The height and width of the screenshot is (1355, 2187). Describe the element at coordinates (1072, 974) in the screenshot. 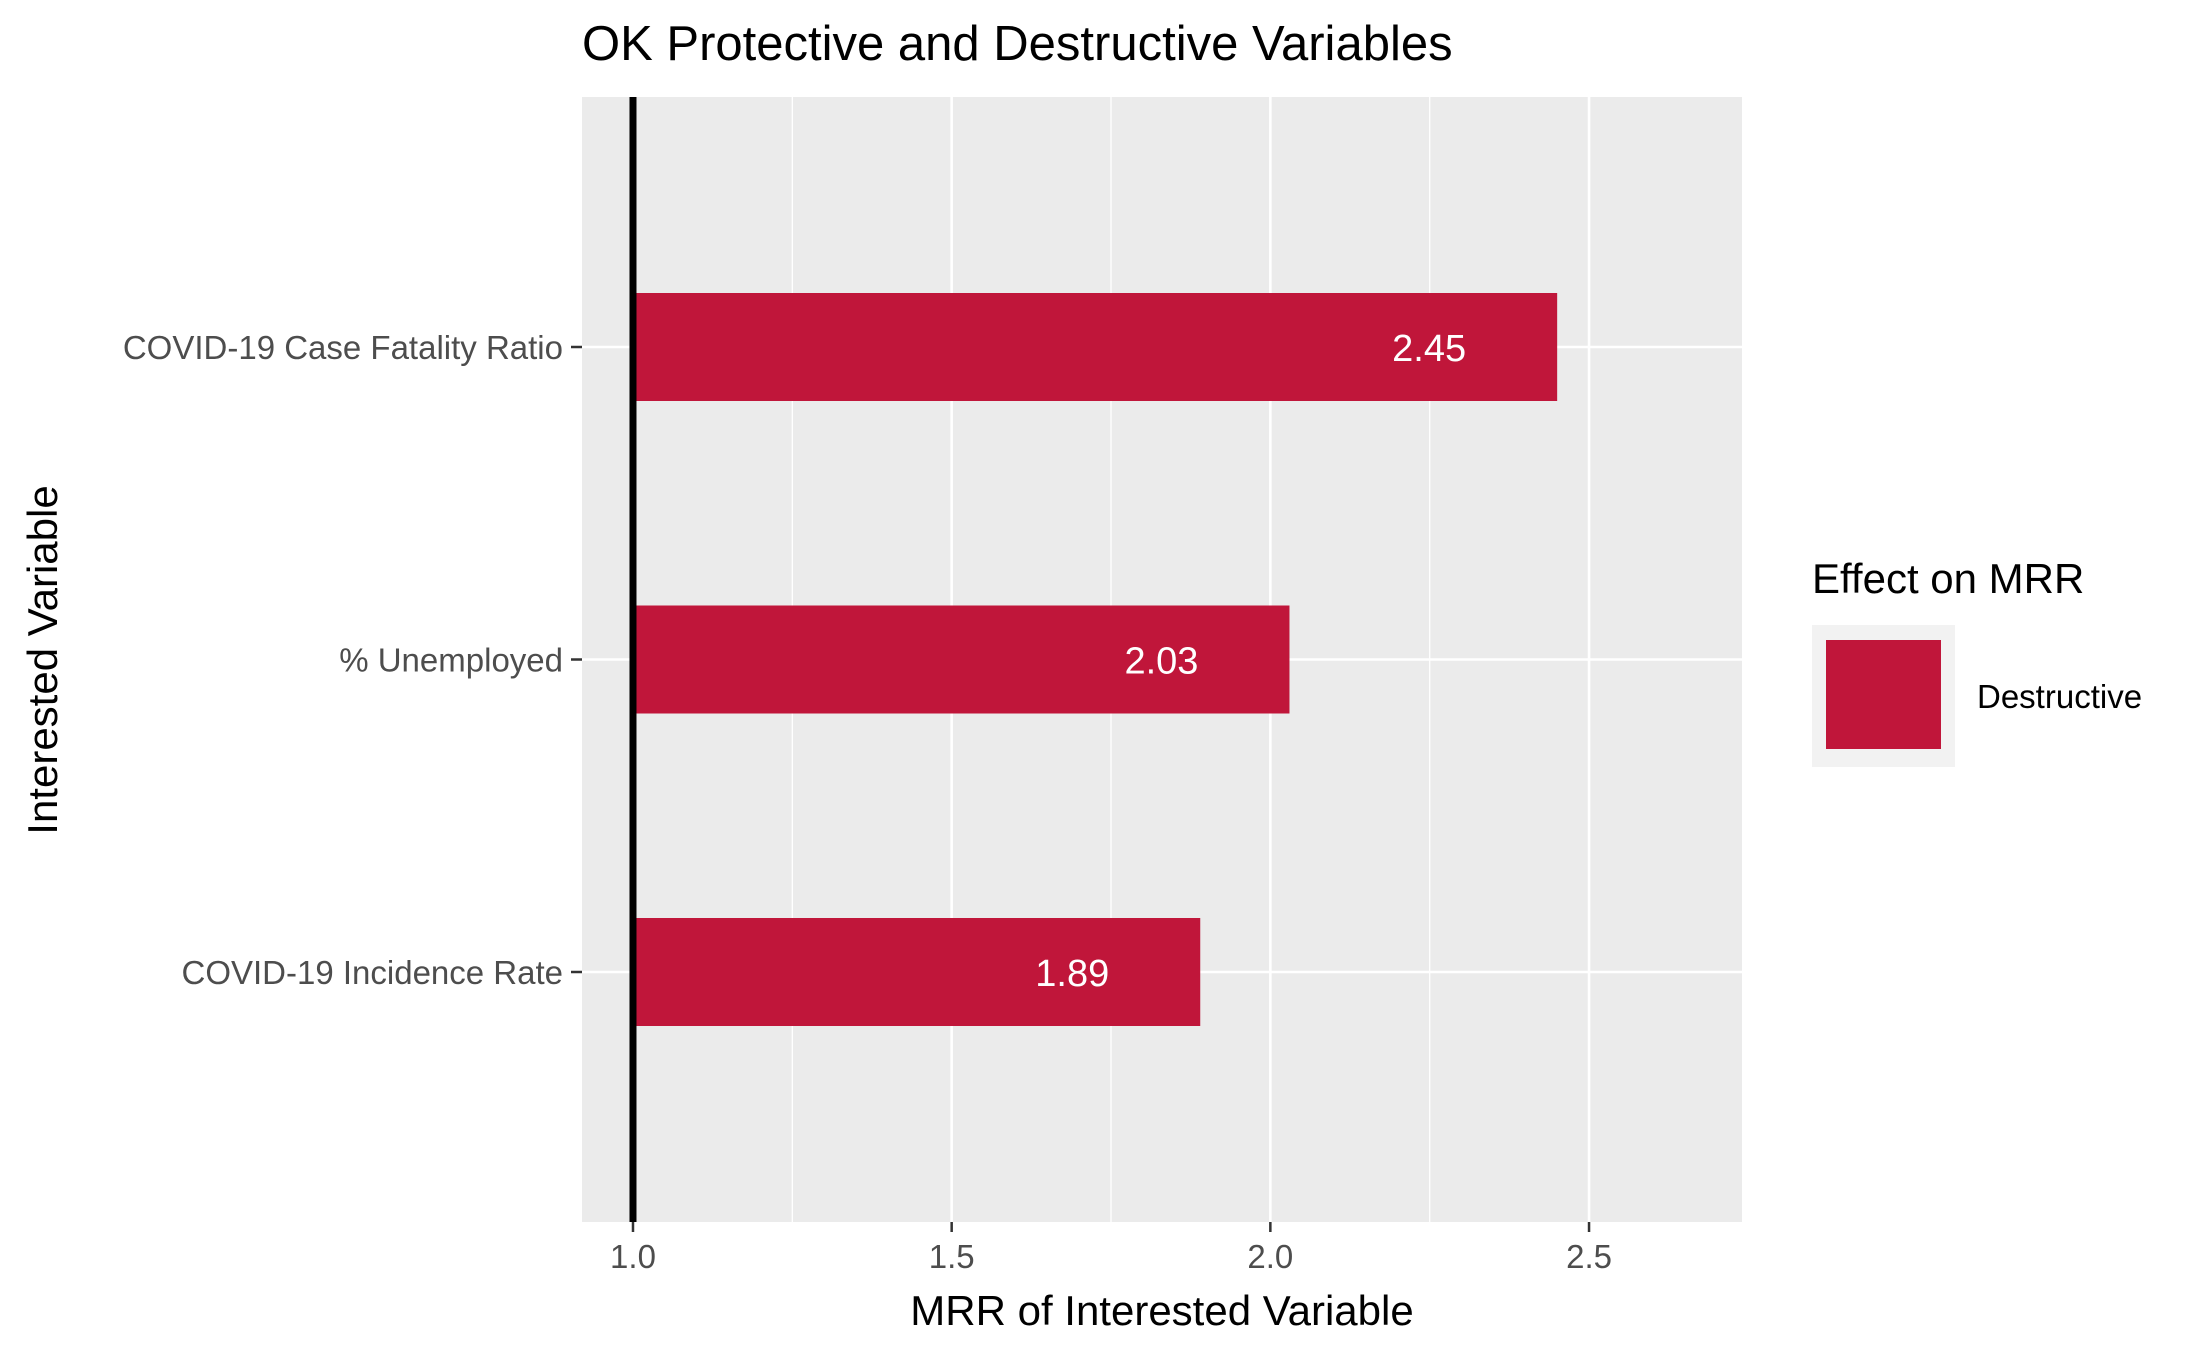

I see `bar-value-label: 1.89` at that location.